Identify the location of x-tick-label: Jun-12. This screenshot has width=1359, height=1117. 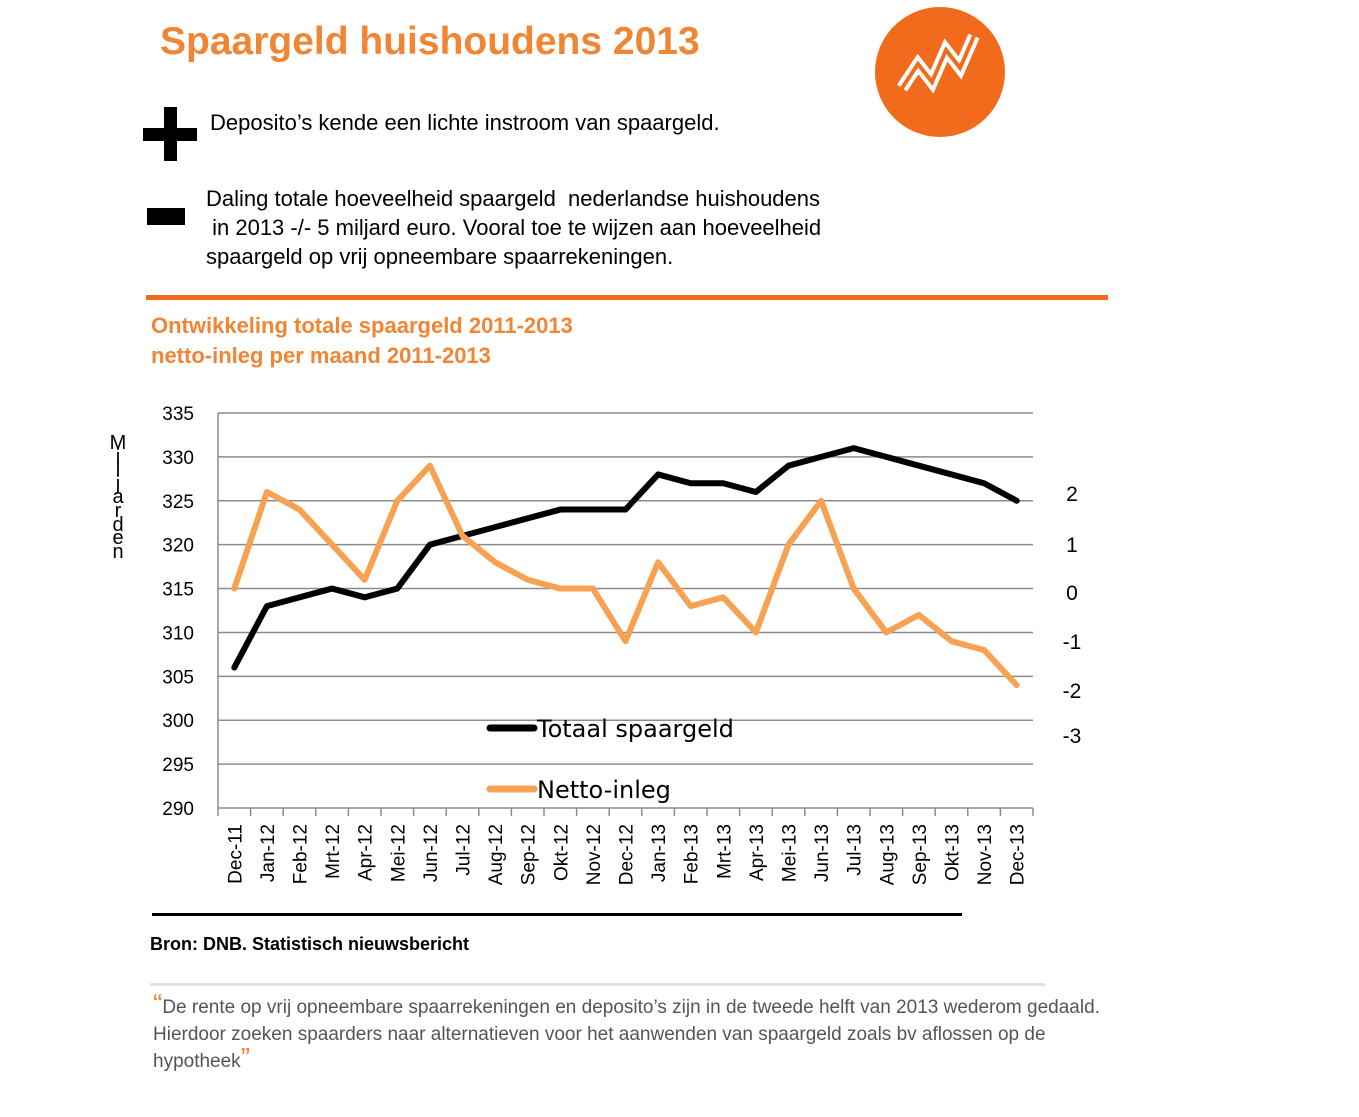
(431, 853).